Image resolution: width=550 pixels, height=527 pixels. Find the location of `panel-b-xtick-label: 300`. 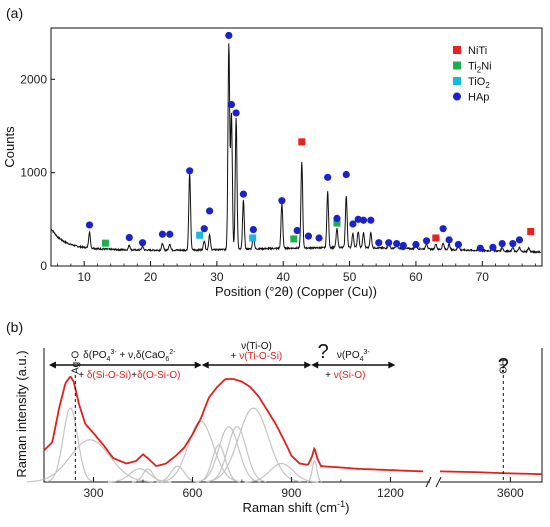

panel-b-xtick-label: 300 is located at coordinates (93, 493).